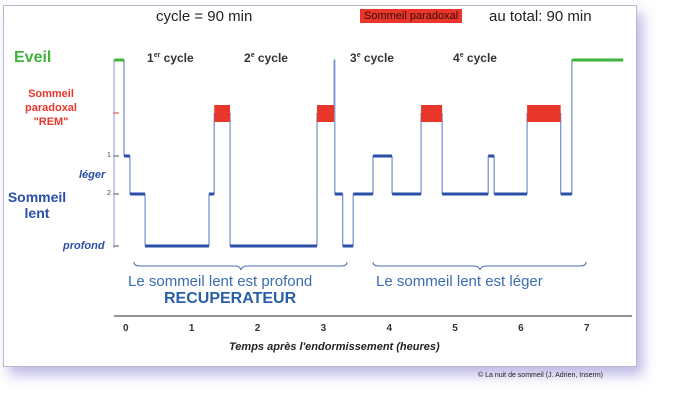 The height and width of the screenshot is (413, 679). I want to click on cycle-label-1: 1er cycle, so click(170, 58).